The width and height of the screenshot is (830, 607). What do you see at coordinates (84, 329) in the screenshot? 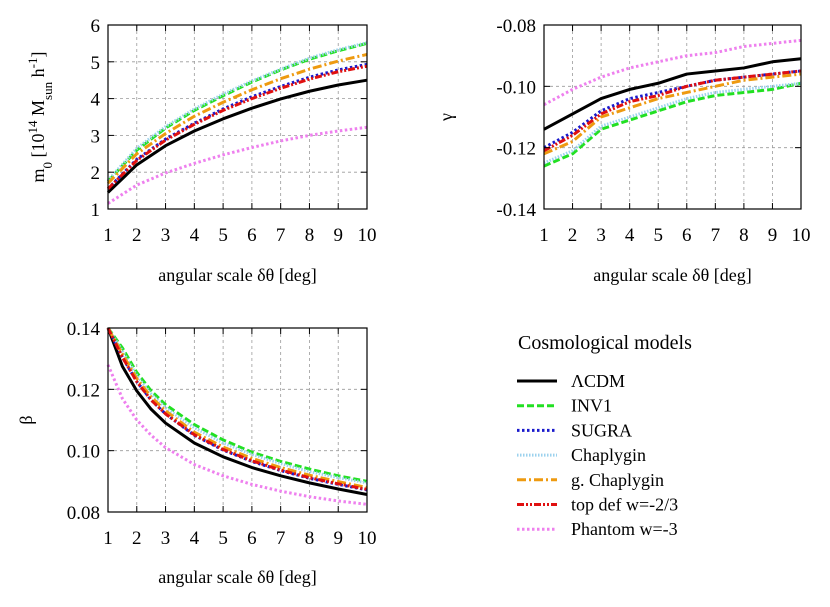
I see `y-tick-label: 0.14` at bounding box center [84, 329].